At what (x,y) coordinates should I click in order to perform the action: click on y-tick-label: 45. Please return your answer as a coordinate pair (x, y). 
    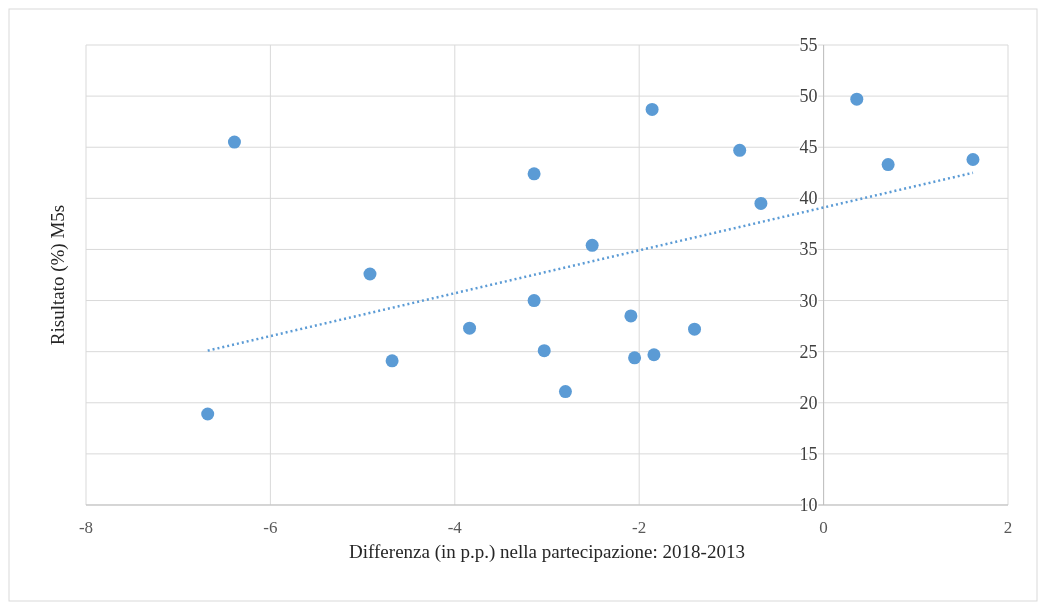
    Looking at the image, I should click on (808, 147).